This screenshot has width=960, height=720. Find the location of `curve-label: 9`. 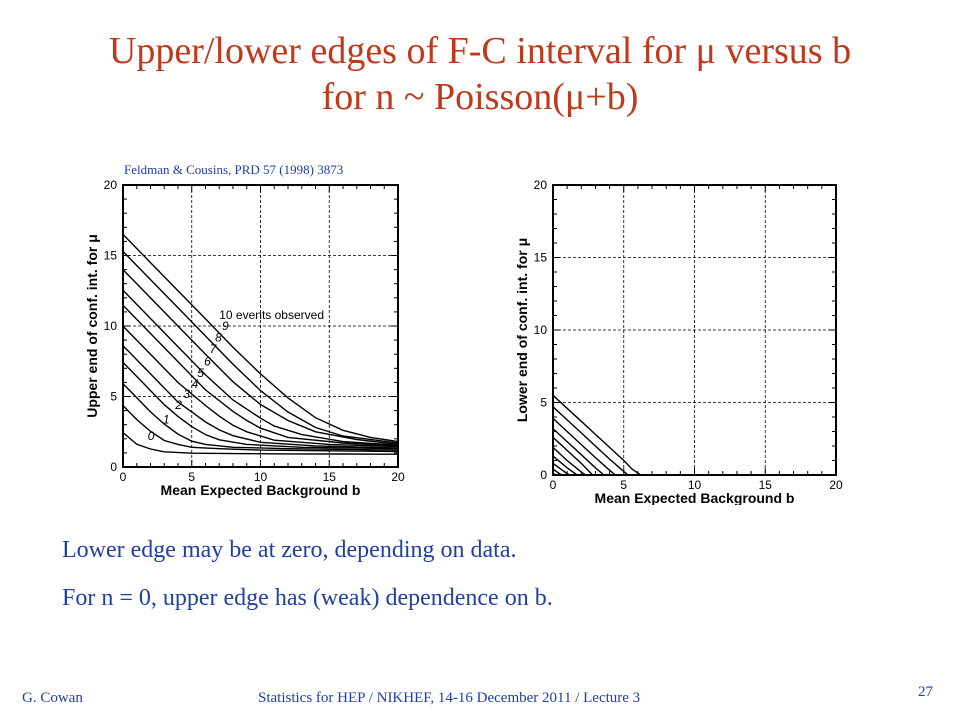

curve-label: 9 is located at coordinates (225, 326).